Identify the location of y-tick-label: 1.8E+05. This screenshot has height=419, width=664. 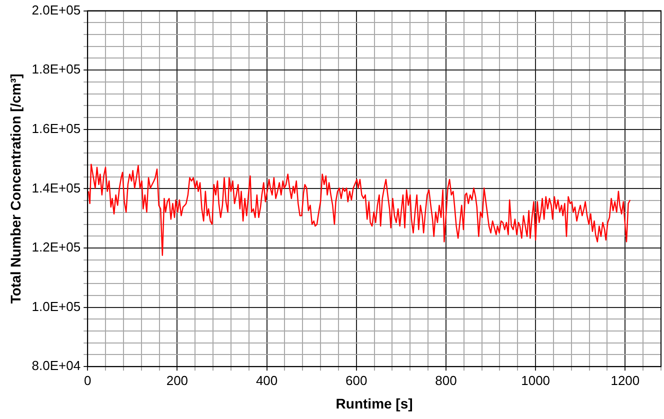
(56, 69).